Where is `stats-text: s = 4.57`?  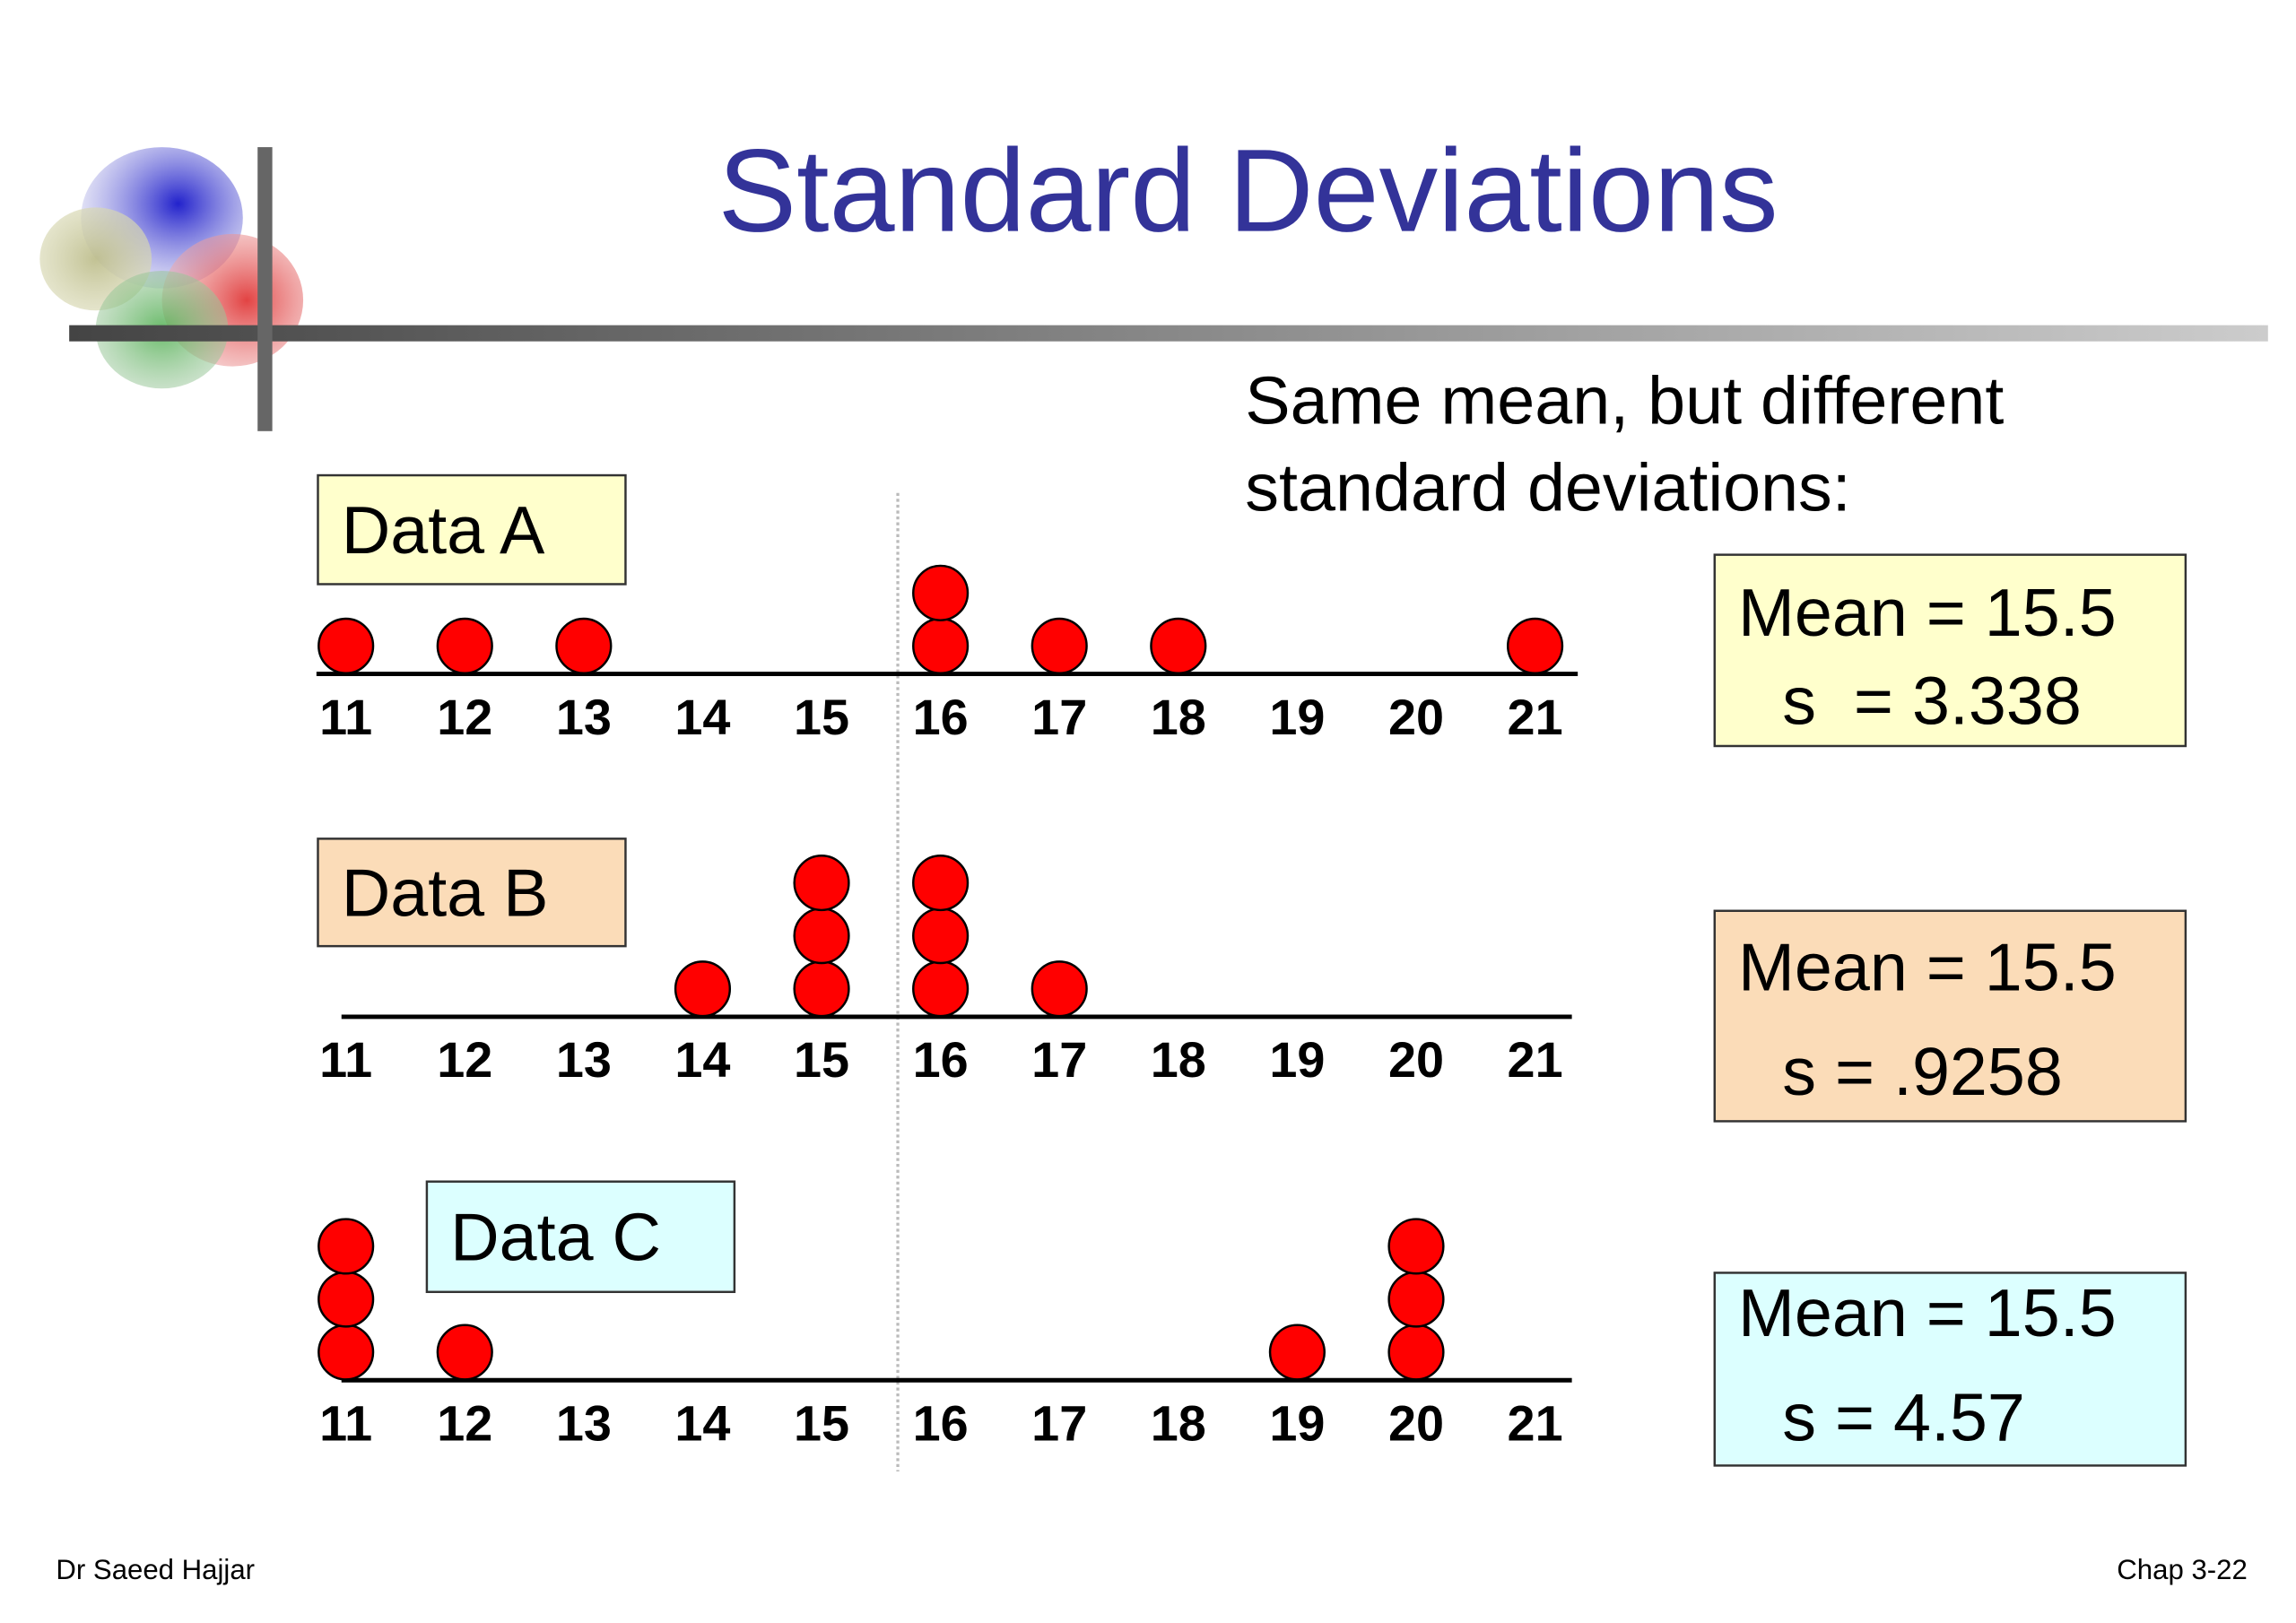
stats-text: s = 4.57 is located at coordinates (1903, 1417).